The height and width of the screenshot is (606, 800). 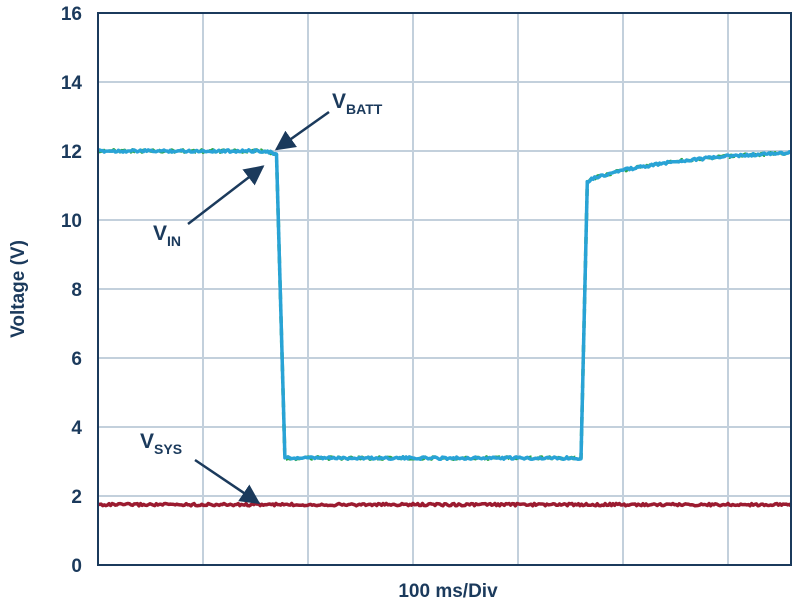 I want to click on y-tick-label: 4, so click(x=76, y=428).